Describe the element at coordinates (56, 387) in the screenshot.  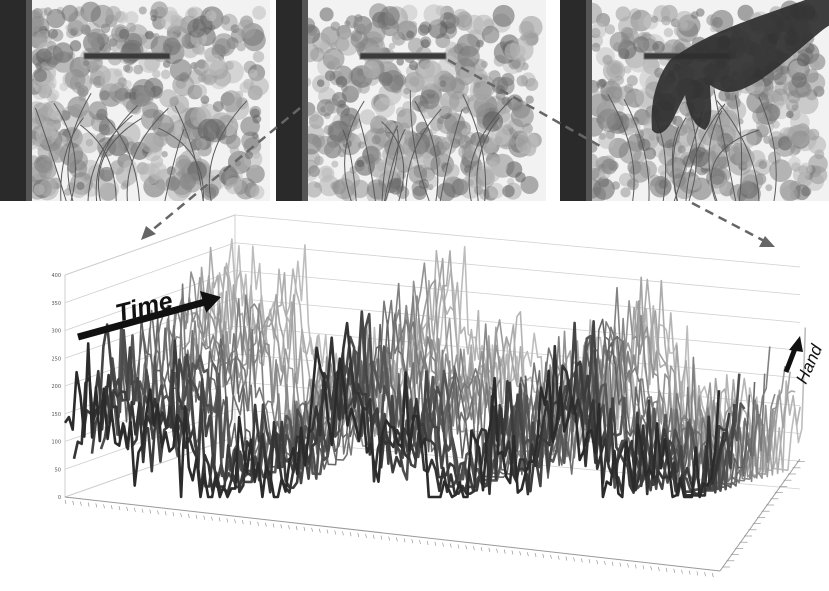
I see `y-tick-label: 200` at that location.